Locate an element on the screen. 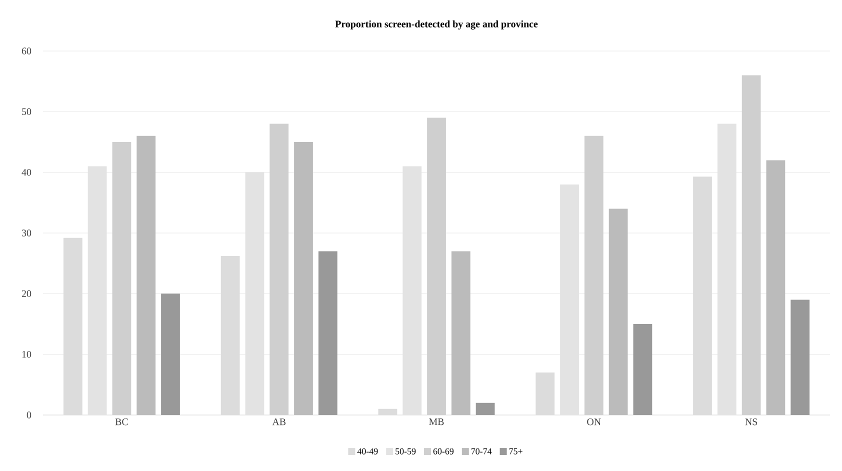 This screenshot has width=842, height=471. y-tick-label: 10 is located at coordinates (27, 354).